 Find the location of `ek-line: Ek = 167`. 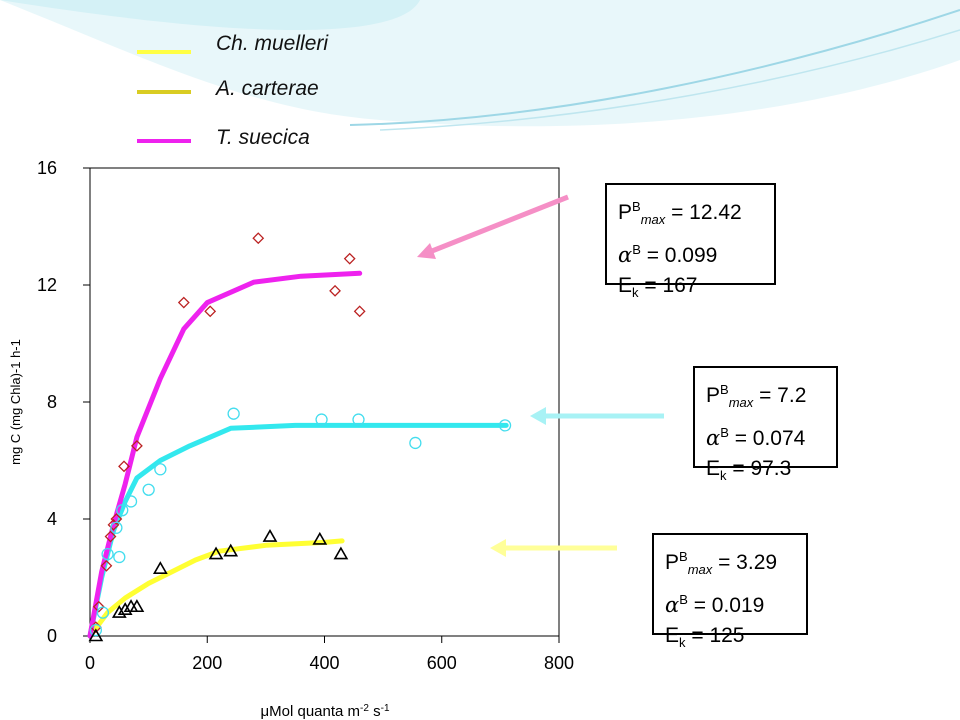

ek-line: Ek = 167 is located at coordinates (658, 287).